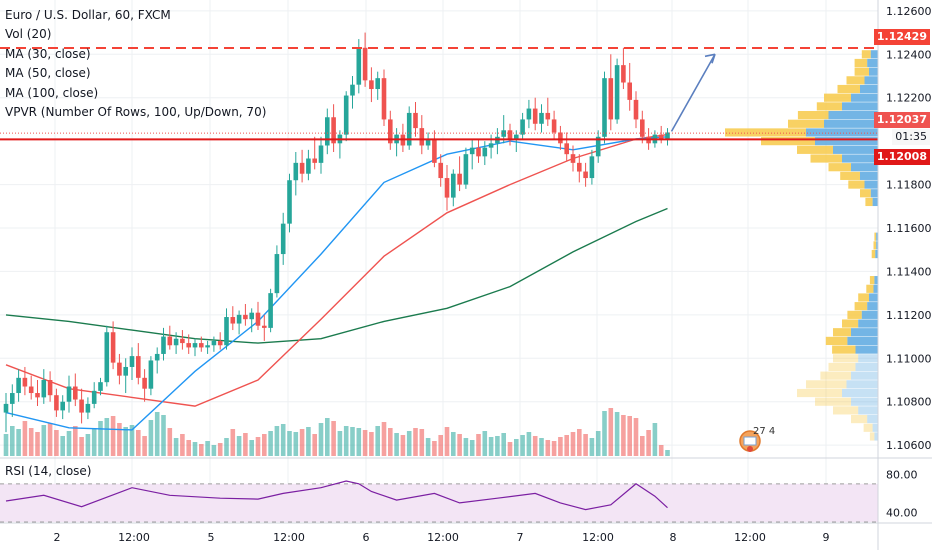 This screenshot has height=550, width=932. What do you see at coordinates (136, 112) in the screenshot?
I see `indicator-vpvr: VPVR (Number Of Rows, 100, Up/Down, 70)` at bounding box center [136, 112].